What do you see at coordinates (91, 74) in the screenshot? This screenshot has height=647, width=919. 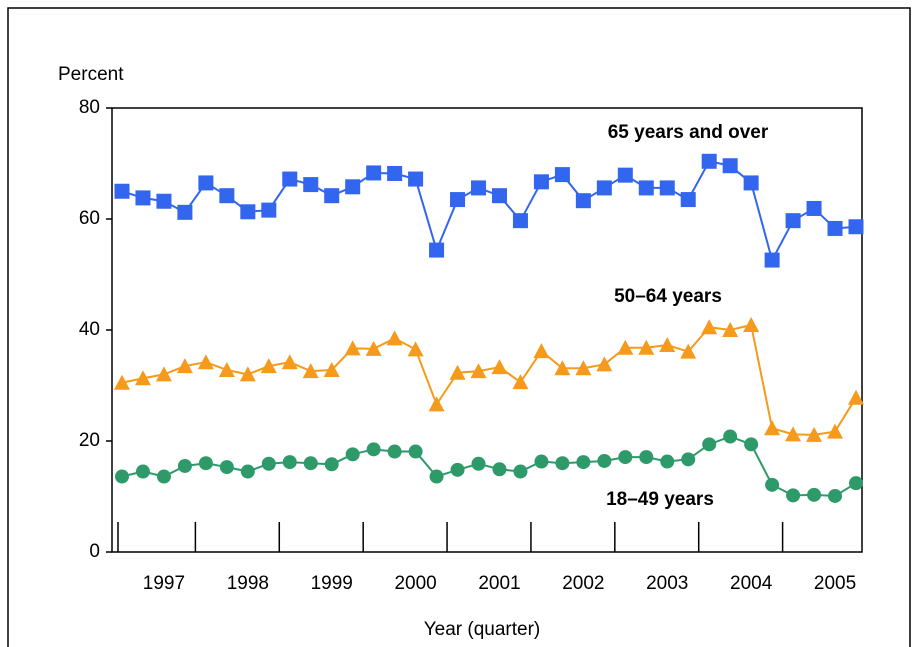 I see `y-axis-title: Percent` at bounding box center [91, 74].